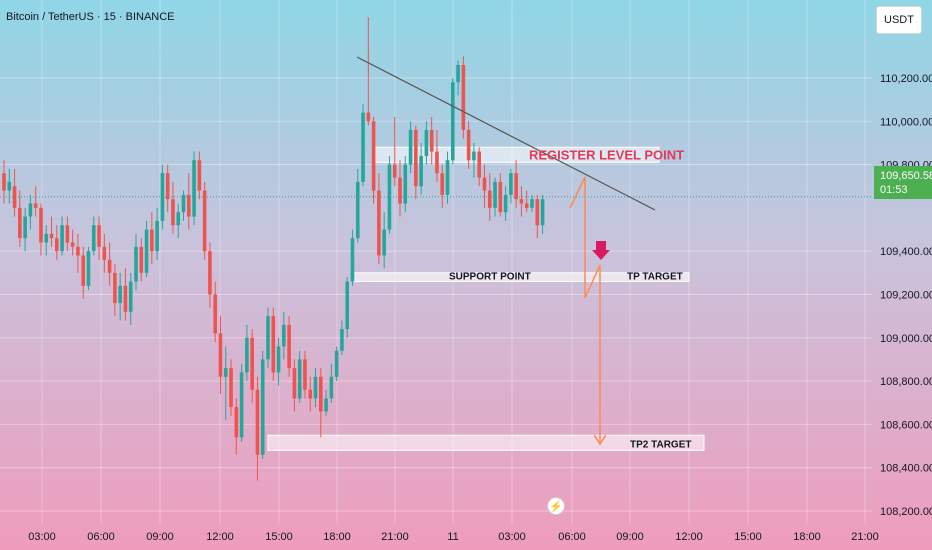  I want to click on symbol-title: Bitcoin / TetherUS · 15 · BINANCE, so click(90, 17).